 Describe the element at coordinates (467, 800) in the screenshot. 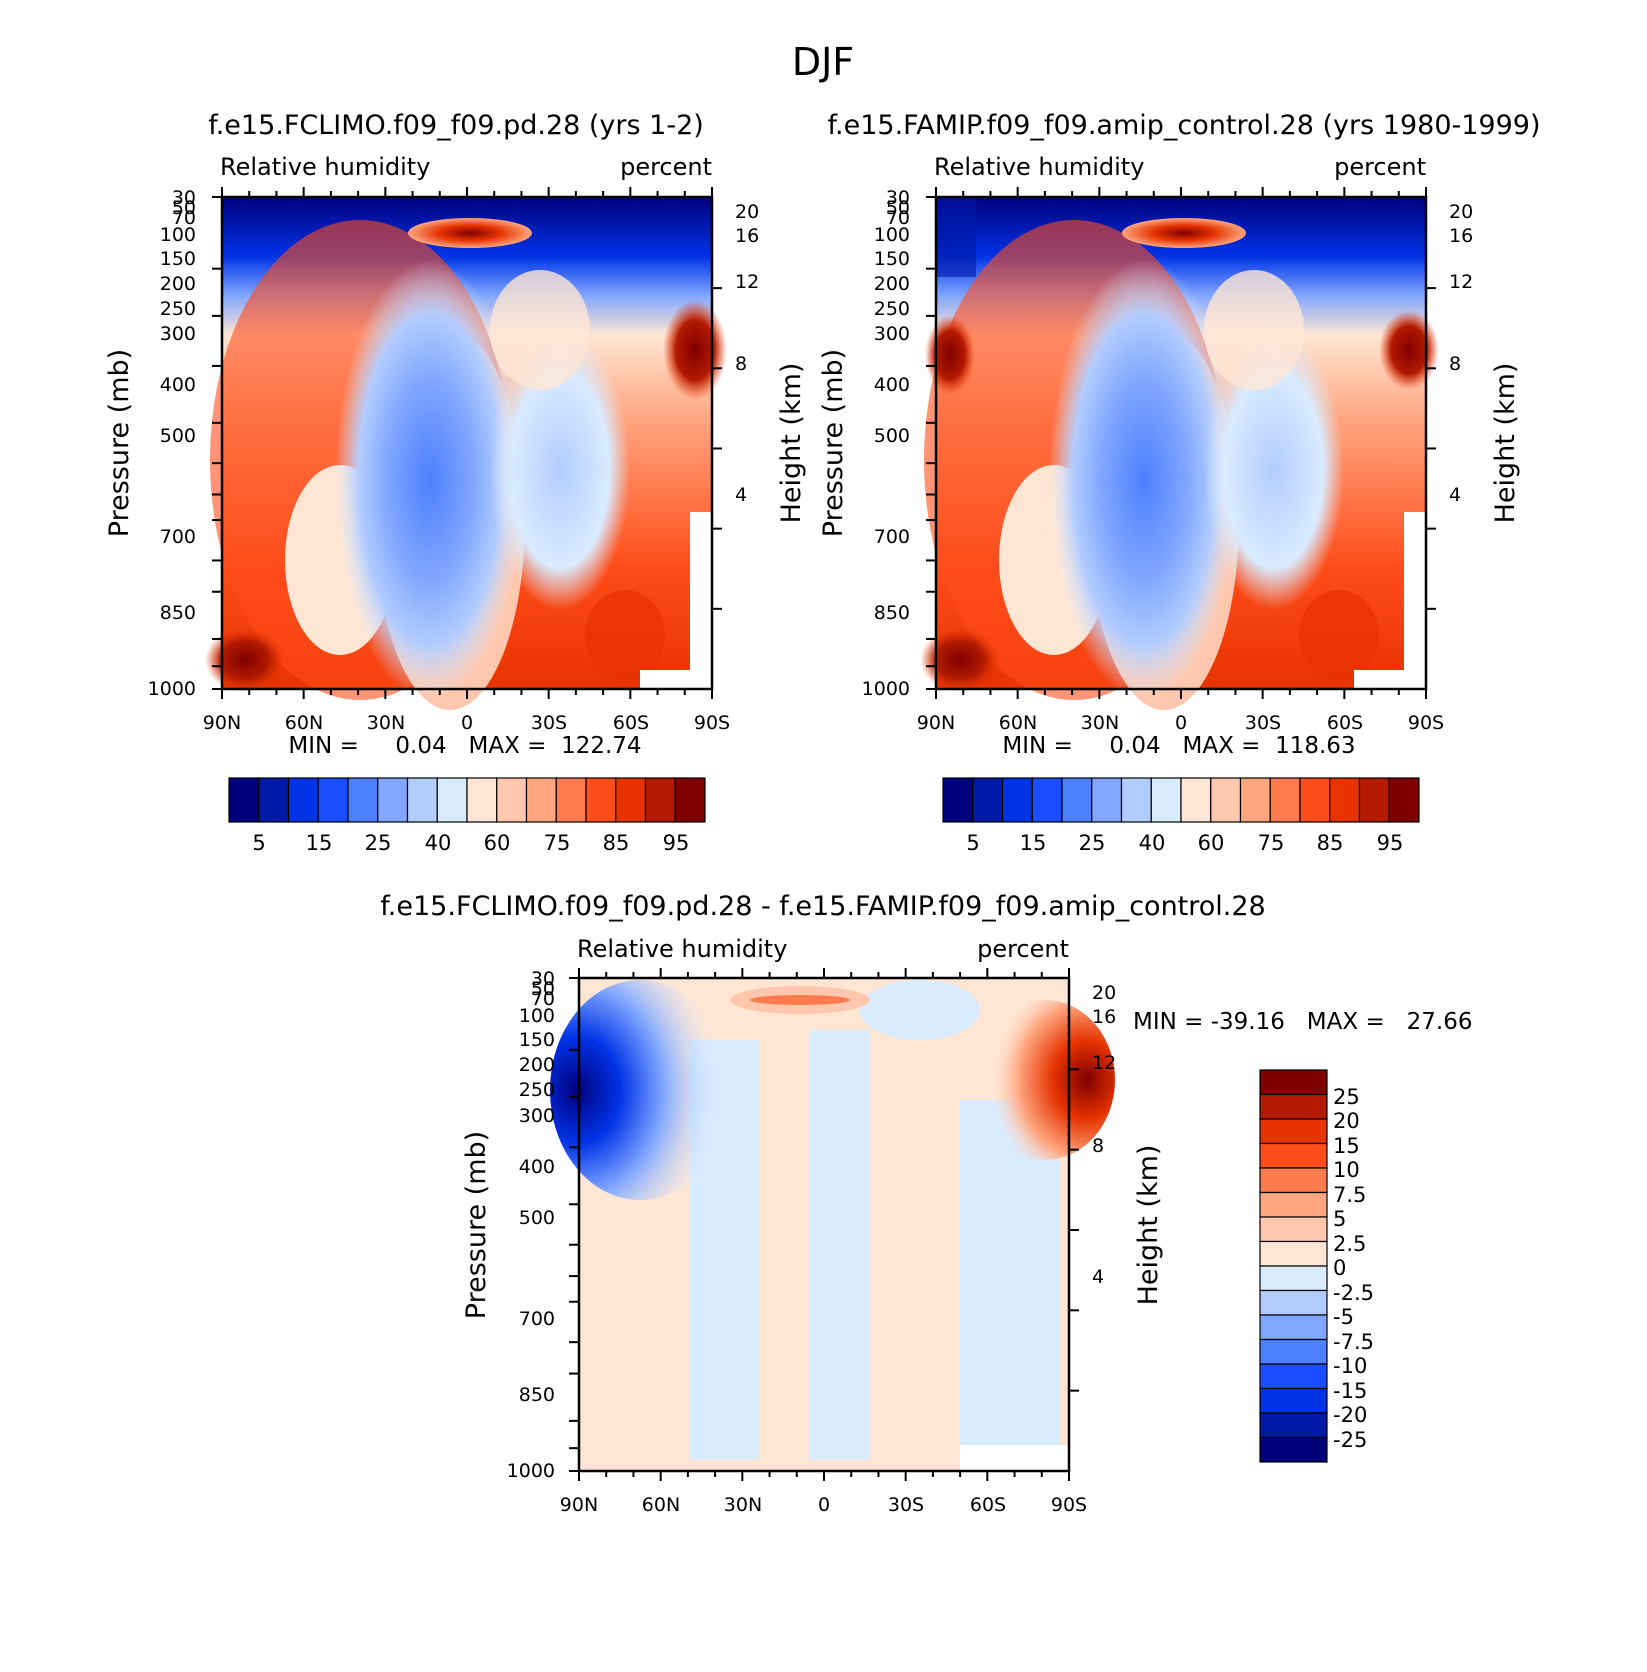

I see `panel-1-colorbar-boxes` at that location.